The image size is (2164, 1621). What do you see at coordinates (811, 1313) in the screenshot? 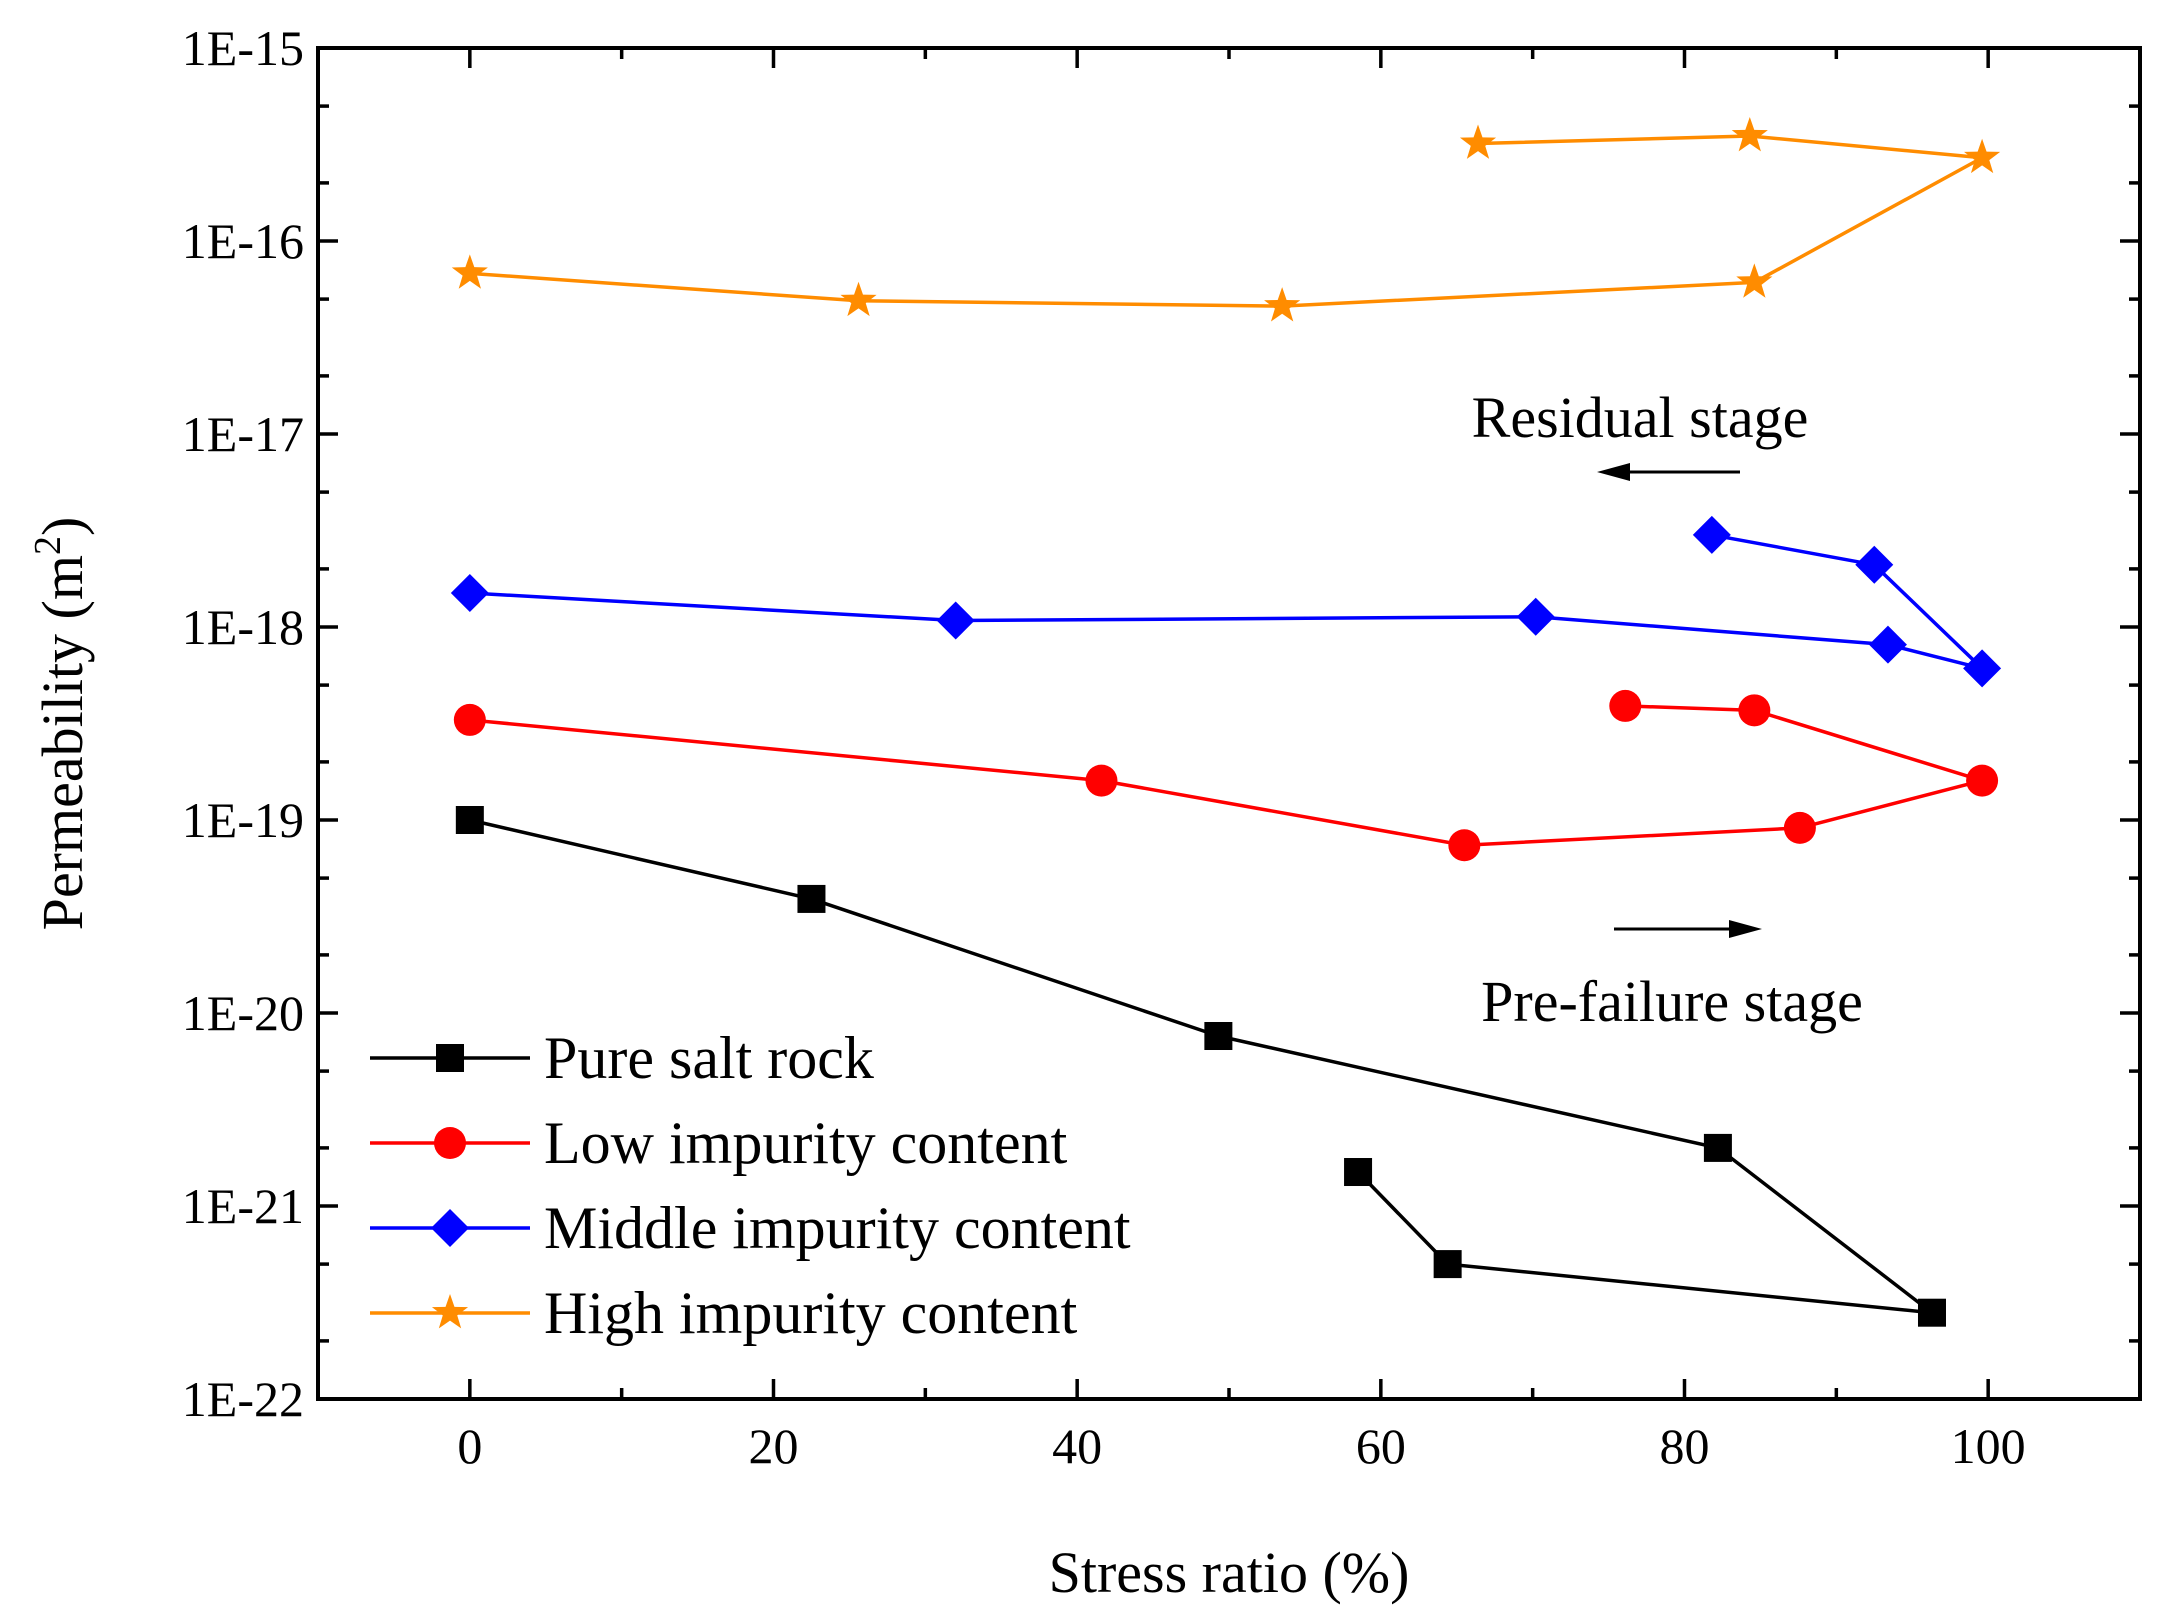
I see `legend-label-3: High impurity content` at bounding box center [811, 1313].